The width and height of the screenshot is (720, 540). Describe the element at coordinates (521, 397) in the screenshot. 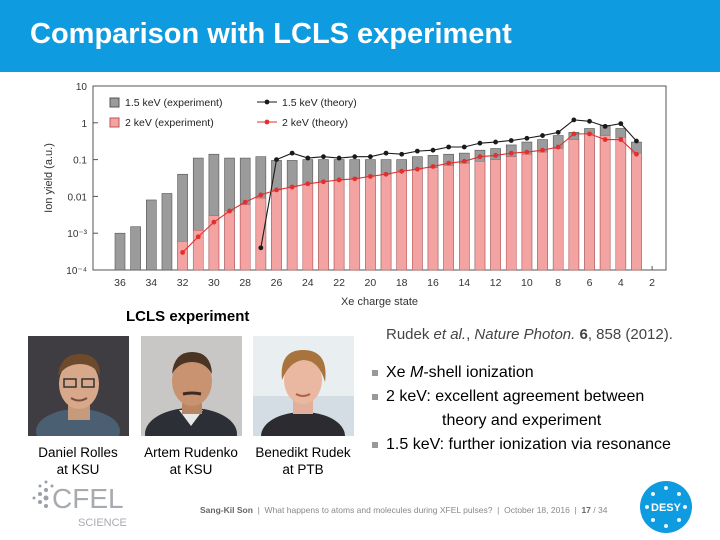

I see `bullet-item: 2 keV: excellent agreement between` at that location.